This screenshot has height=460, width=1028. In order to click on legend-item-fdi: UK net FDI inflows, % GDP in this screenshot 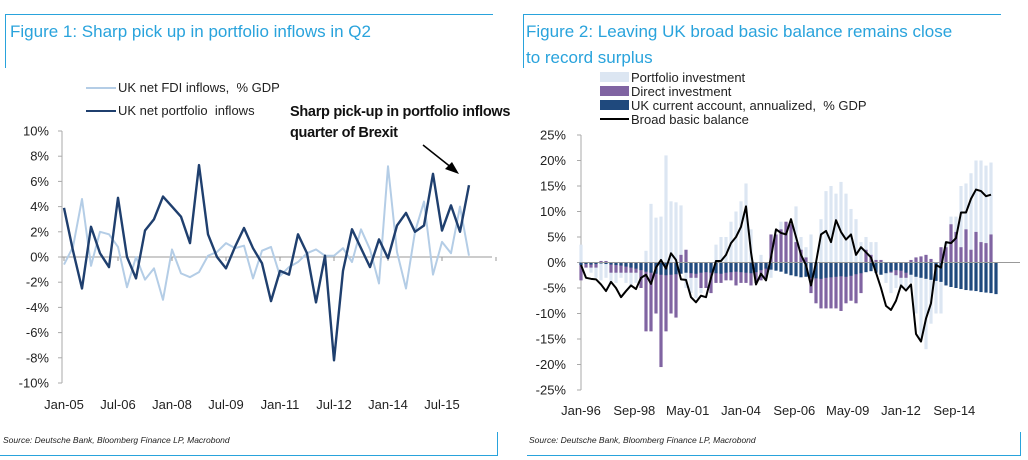, I will do `click(183, 87)`.